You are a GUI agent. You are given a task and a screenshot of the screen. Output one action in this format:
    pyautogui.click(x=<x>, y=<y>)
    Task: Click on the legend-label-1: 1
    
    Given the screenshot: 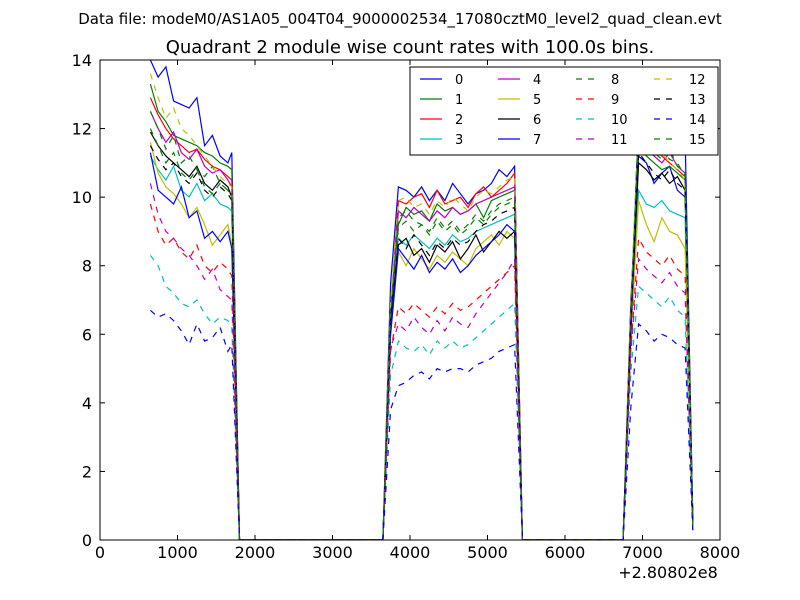 What is the action you would take?
    pyautogui.click(x=459, y=100)
    